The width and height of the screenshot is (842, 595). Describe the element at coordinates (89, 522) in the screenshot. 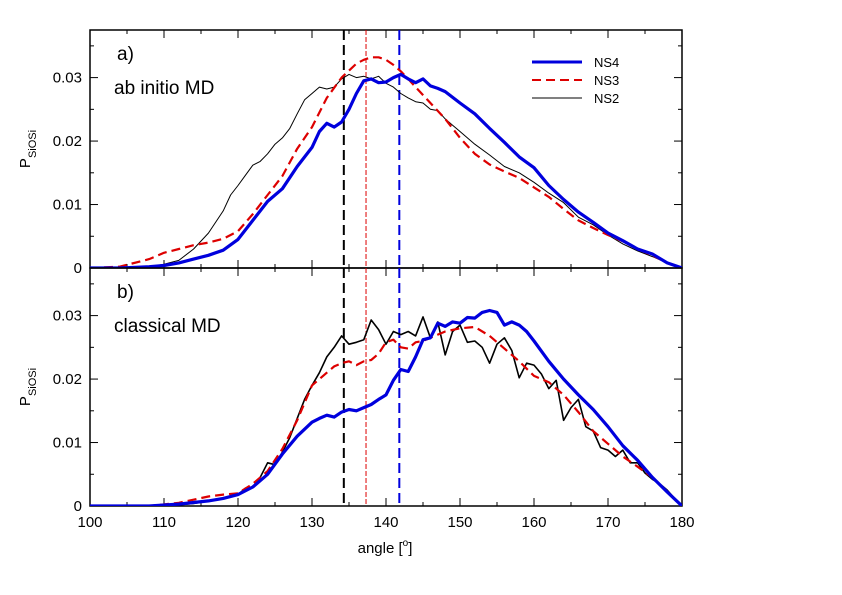

I see `x-tick-label: 100` at that location.